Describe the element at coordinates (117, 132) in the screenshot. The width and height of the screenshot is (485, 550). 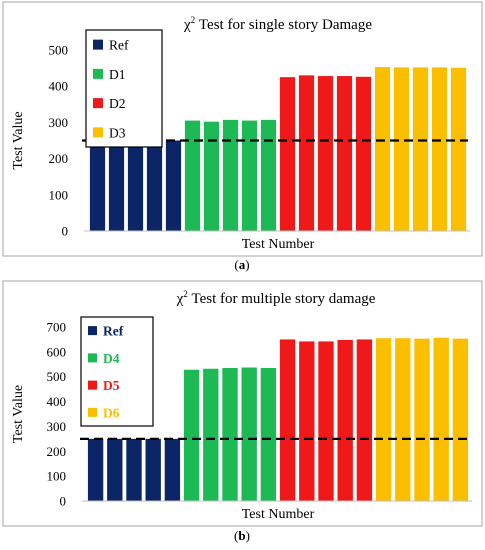
I see `legend-label-d3: D3` at that location.